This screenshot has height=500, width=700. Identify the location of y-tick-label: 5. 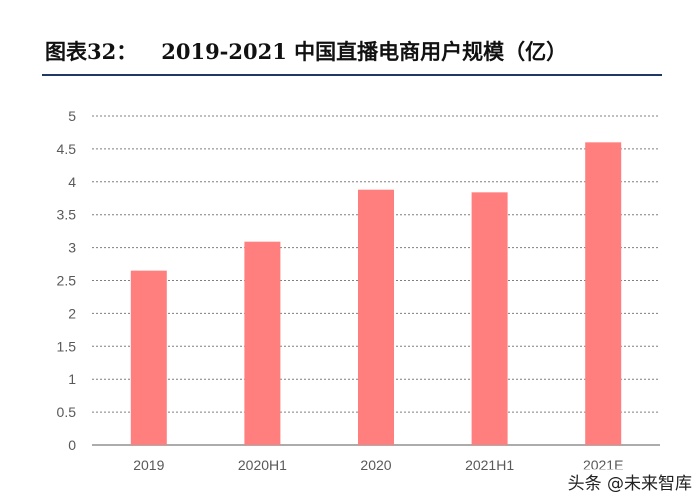
(72, 116).